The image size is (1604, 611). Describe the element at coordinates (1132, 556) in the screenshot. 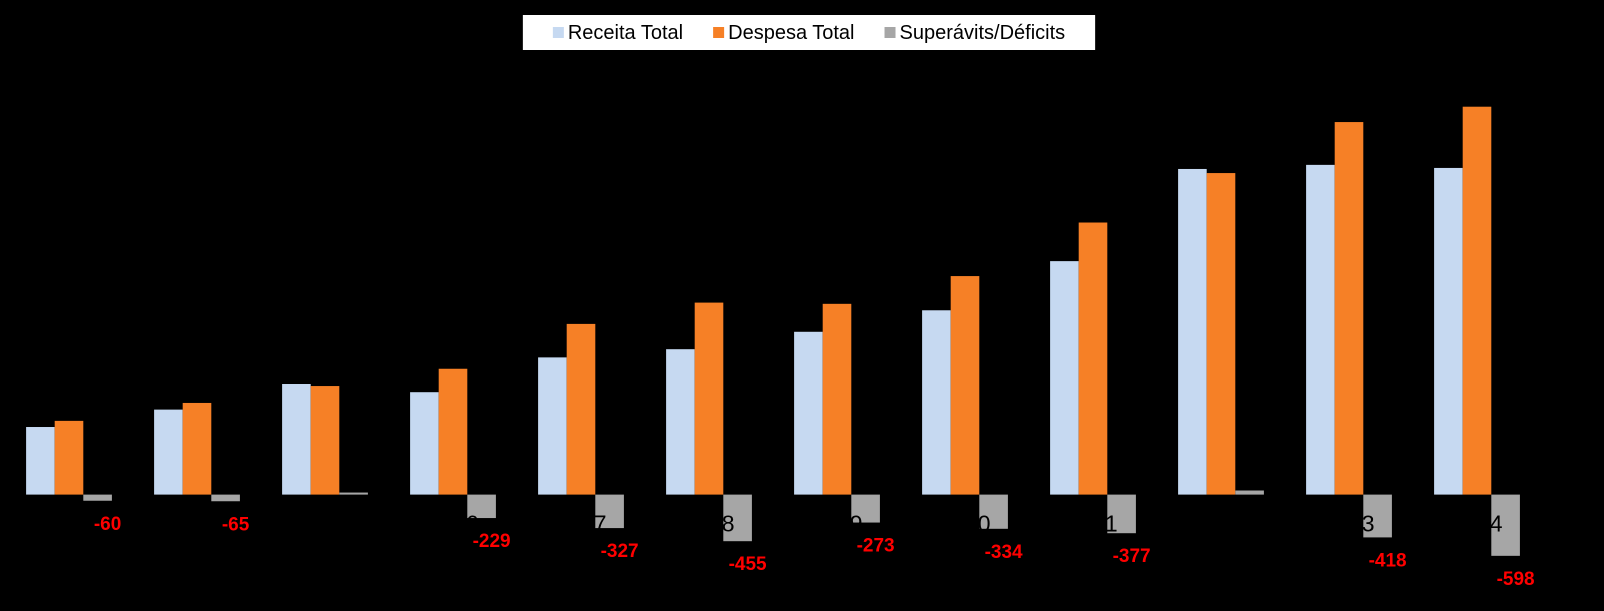

I see `data-label: -377` at that location.